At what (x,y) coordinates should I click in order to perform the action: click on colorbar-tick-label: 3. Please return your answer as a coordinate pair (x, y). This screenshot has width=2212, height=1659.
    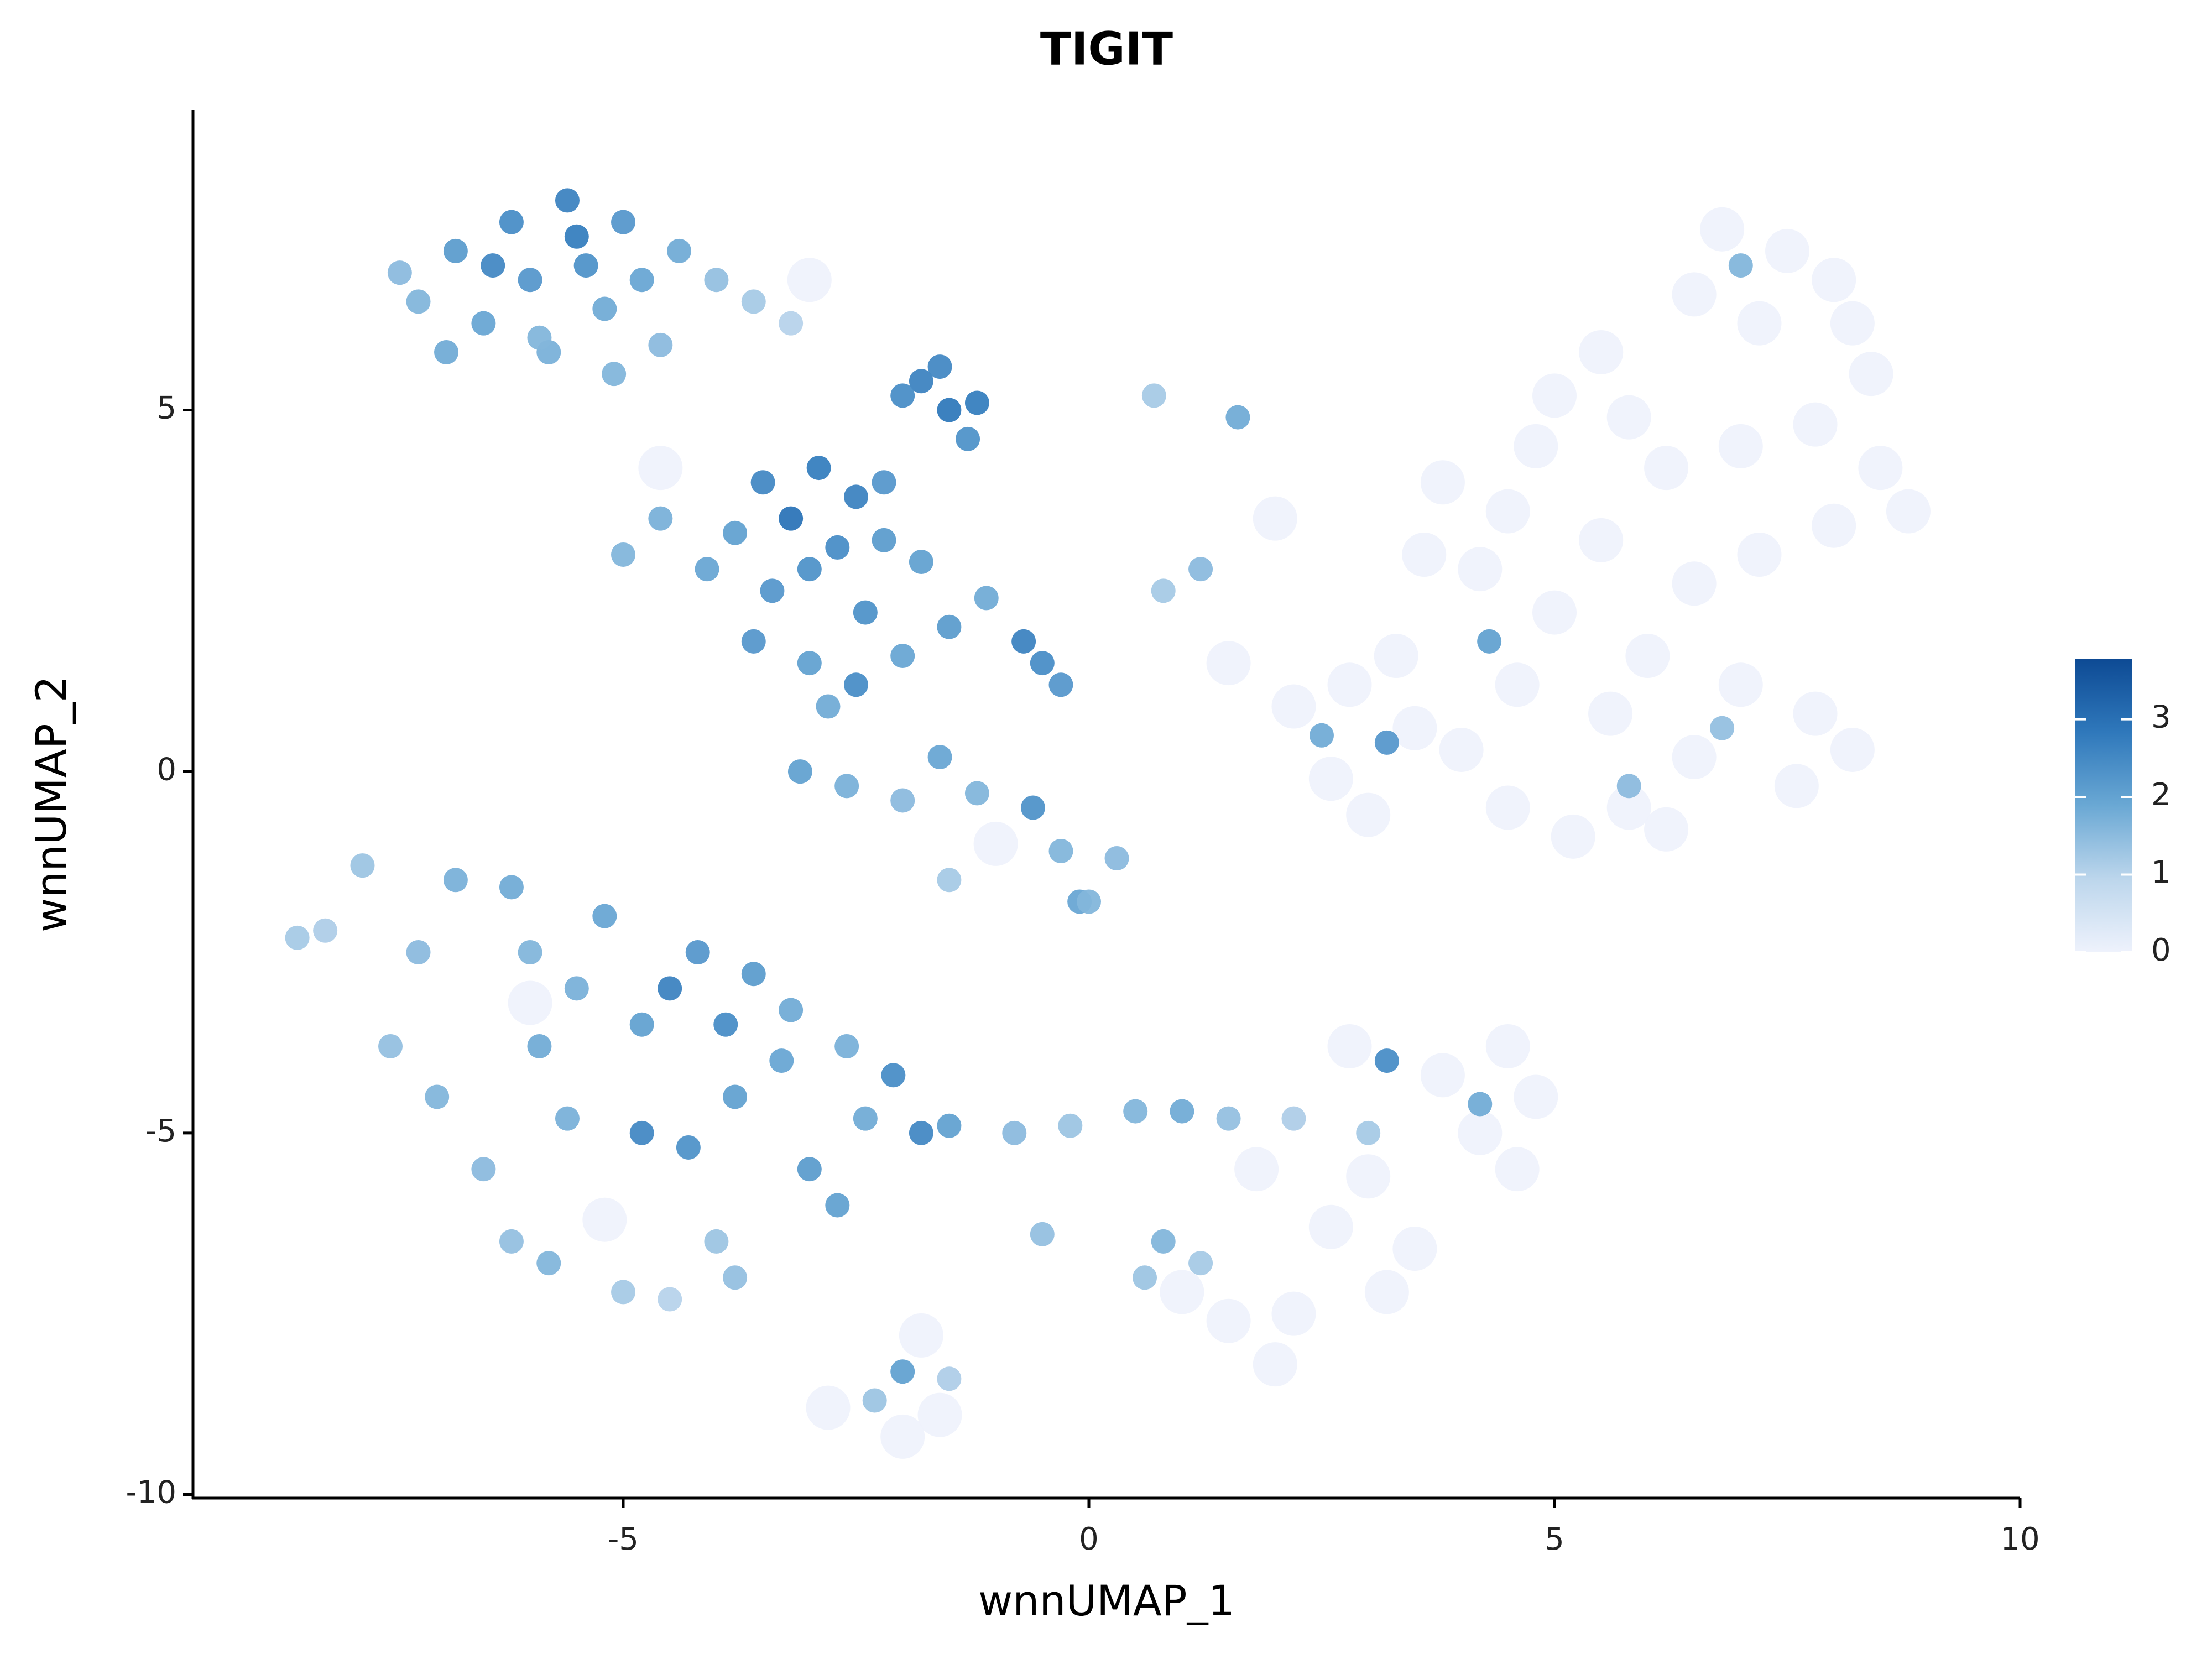
    Looking at the image, I should click on (2161, 718).